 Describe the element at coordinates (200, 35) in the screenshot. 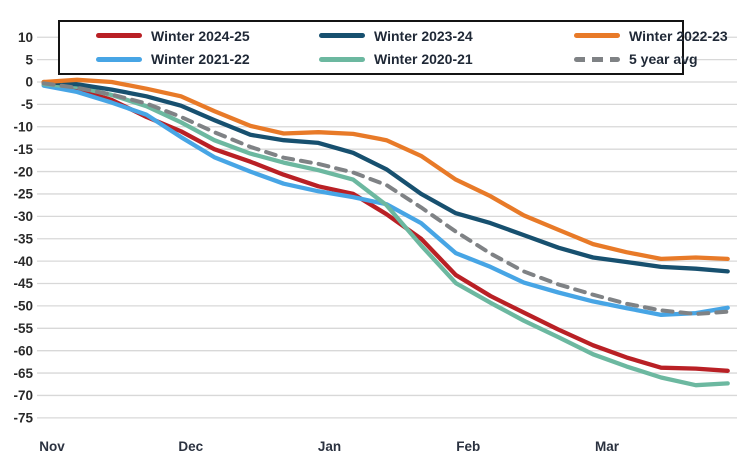

I see `legend-label: Winter 2024-25` at that location.